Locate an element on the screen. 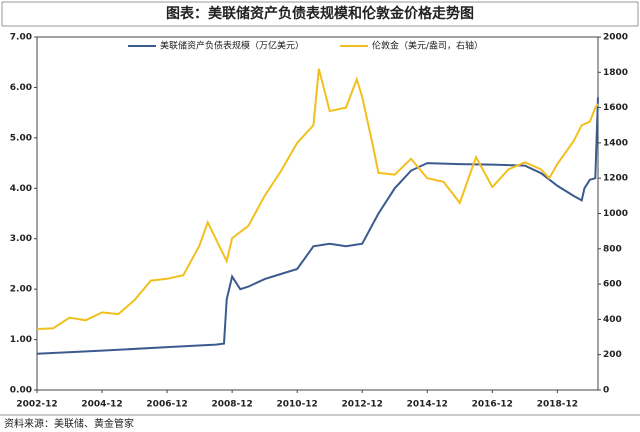 The image size is (640, 432). title-box is located at coordinates (320, 14).